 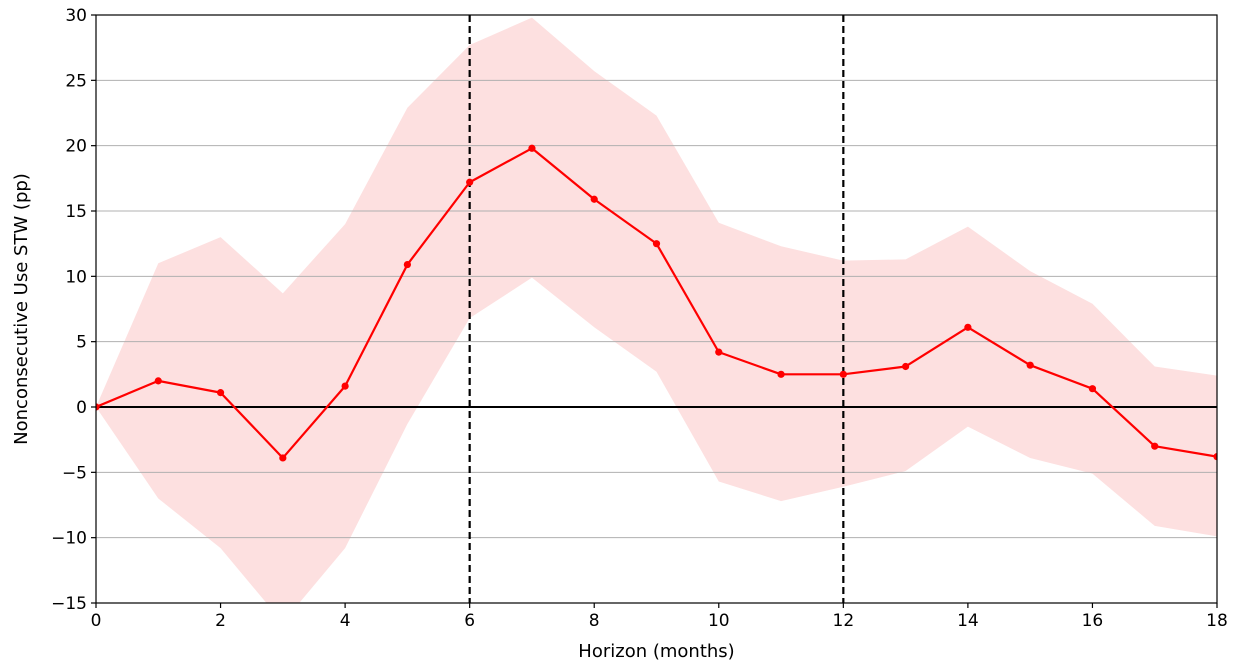 I want to click on y-tick-label: −10, so click(x=69, y=539).